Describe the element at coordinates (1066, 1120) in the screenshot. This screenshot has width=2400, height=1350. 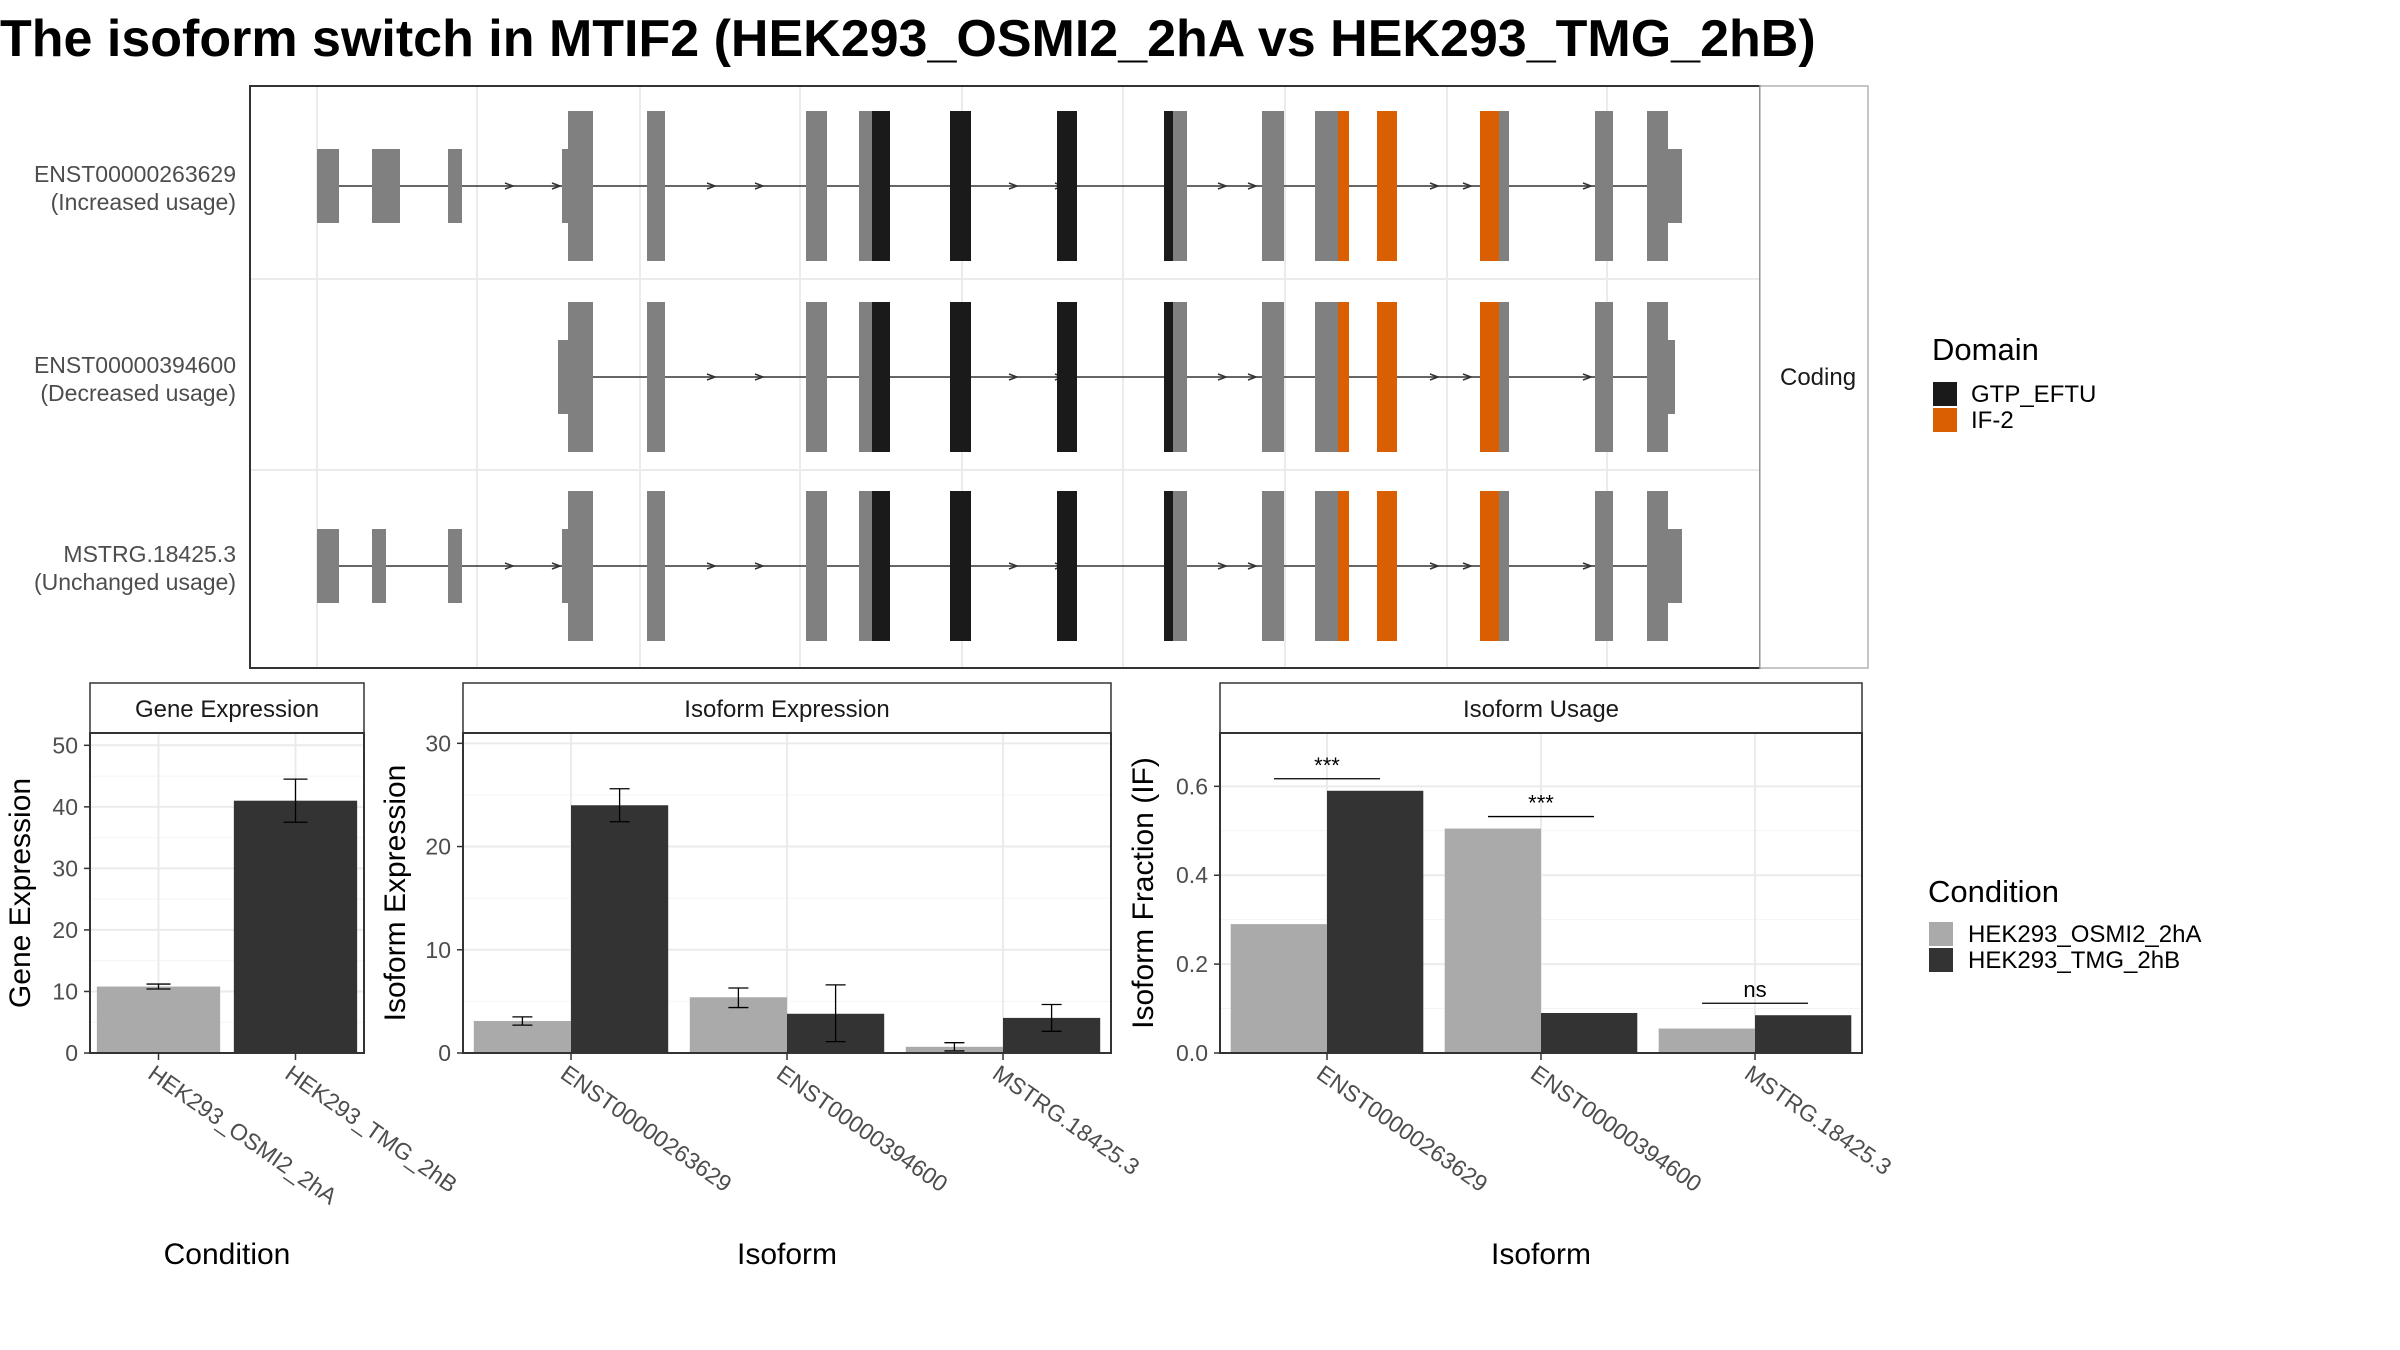
I see `x-tick-label: MSTRG.18425.3` at that location.